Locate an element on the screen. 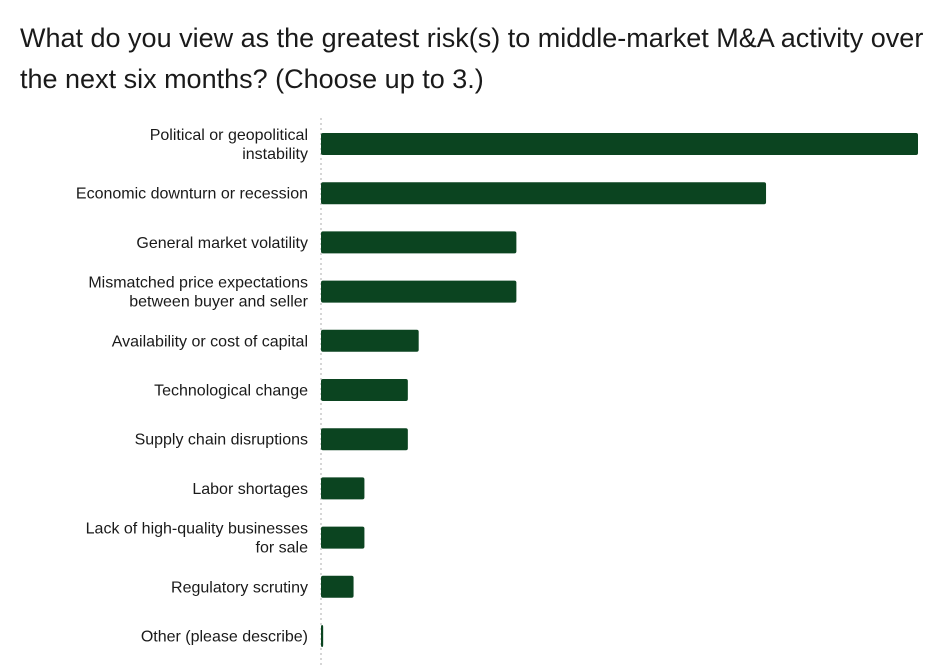 This screenshot has width=936, height=668. category-label: Regulatory scrutiny is located at coordinates (239, 587).